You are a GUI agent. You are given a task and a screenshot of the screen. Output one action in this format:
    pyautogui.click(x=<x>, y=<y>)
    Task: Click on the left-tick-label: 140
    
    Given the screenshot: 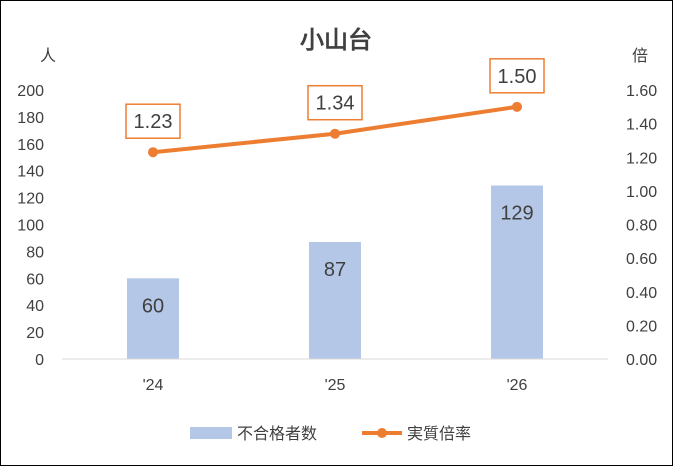 What is the action you would take?
    pyautogui.click(x=30, y=172)
    